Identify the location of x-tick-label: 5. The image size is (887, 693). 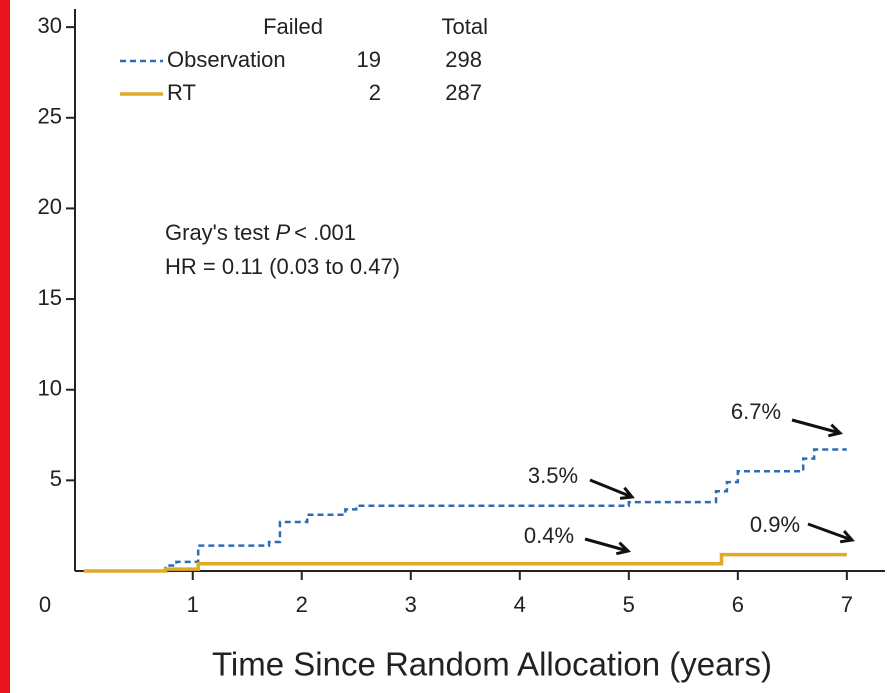
(629, 604).